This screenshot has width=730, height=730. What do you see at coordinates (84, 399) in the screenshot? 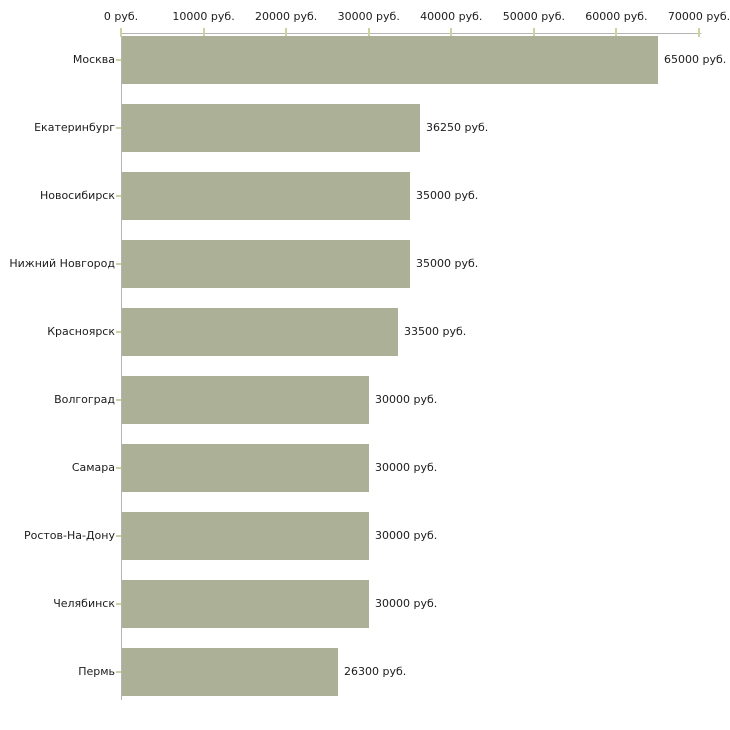
I see `category-label: Волгоград` at bounding box center [84, 399].